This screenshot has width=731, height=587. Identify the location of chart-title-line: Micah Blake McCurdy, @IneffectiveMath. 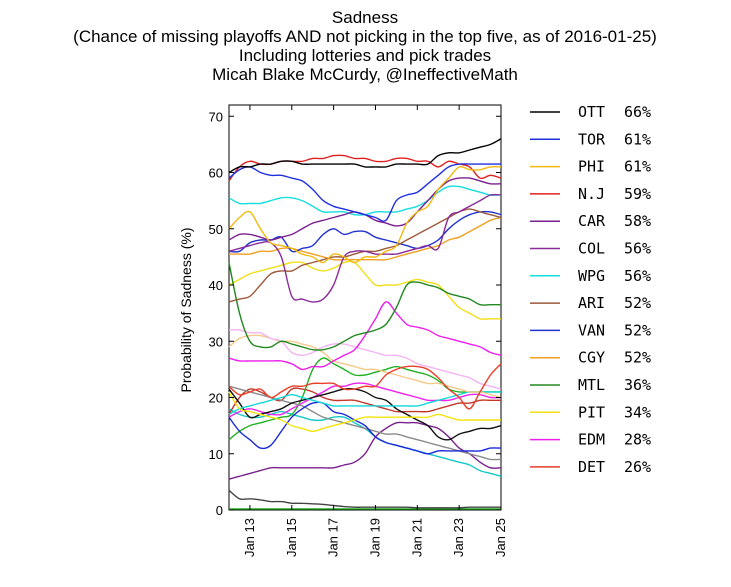
(365, 74).